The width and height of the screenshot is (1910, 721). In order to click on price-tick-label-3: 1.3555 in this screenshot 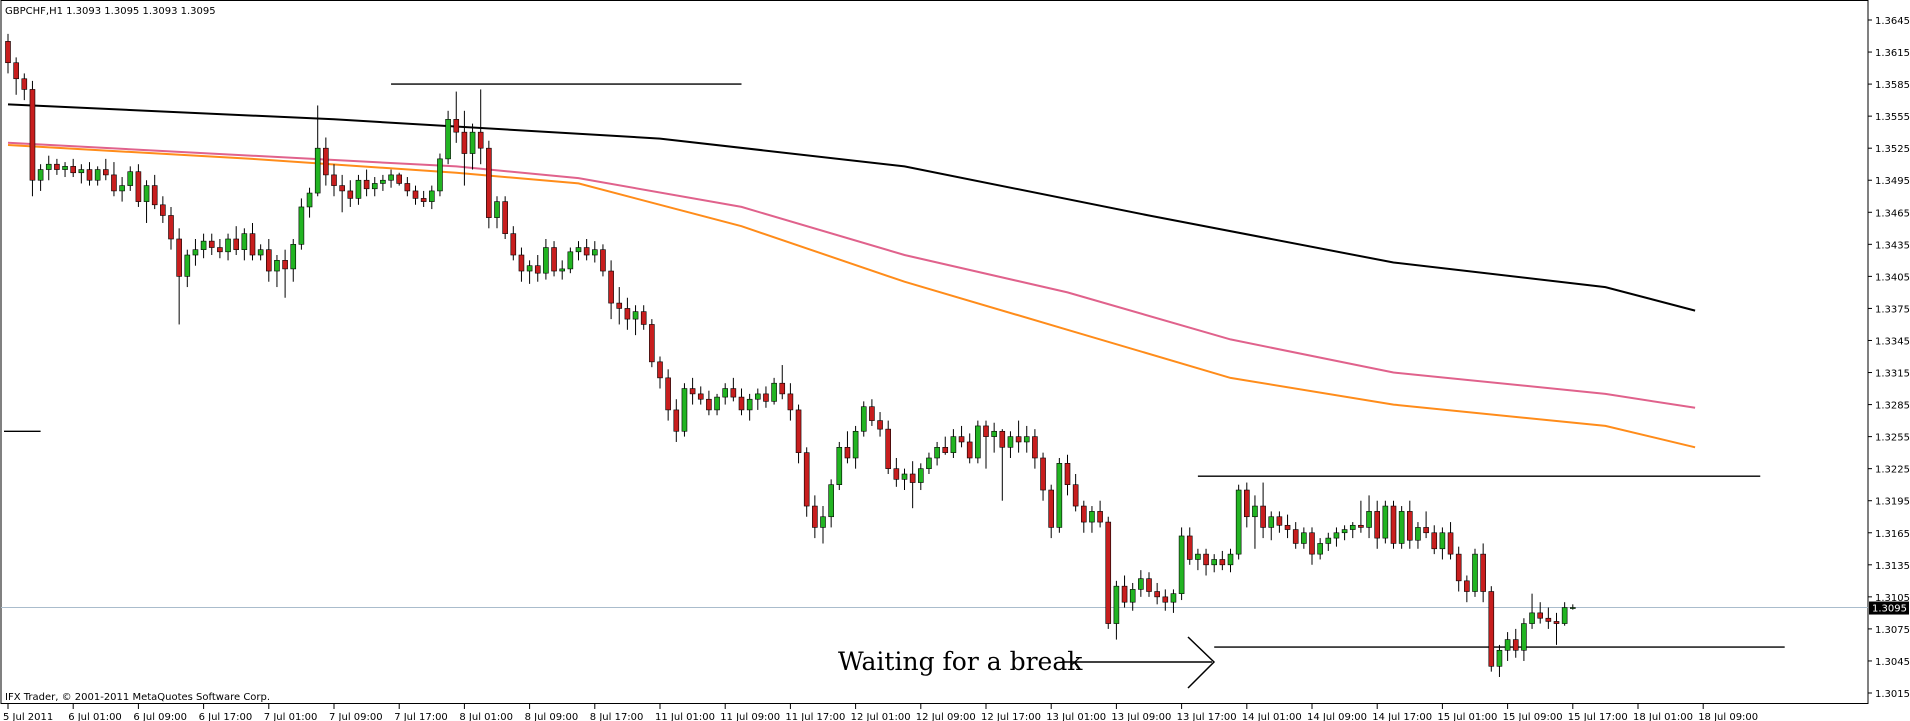, I will do `click(1892, 117)`.